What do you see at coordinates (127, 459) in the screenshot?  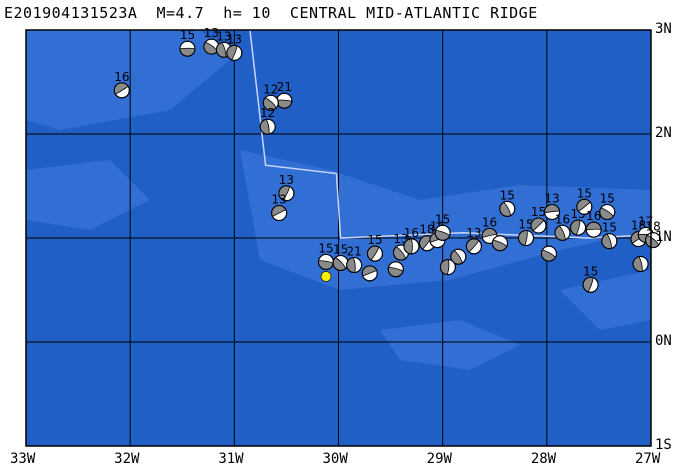 I see `lon-label: 32W` at bounding box center [127, 459].